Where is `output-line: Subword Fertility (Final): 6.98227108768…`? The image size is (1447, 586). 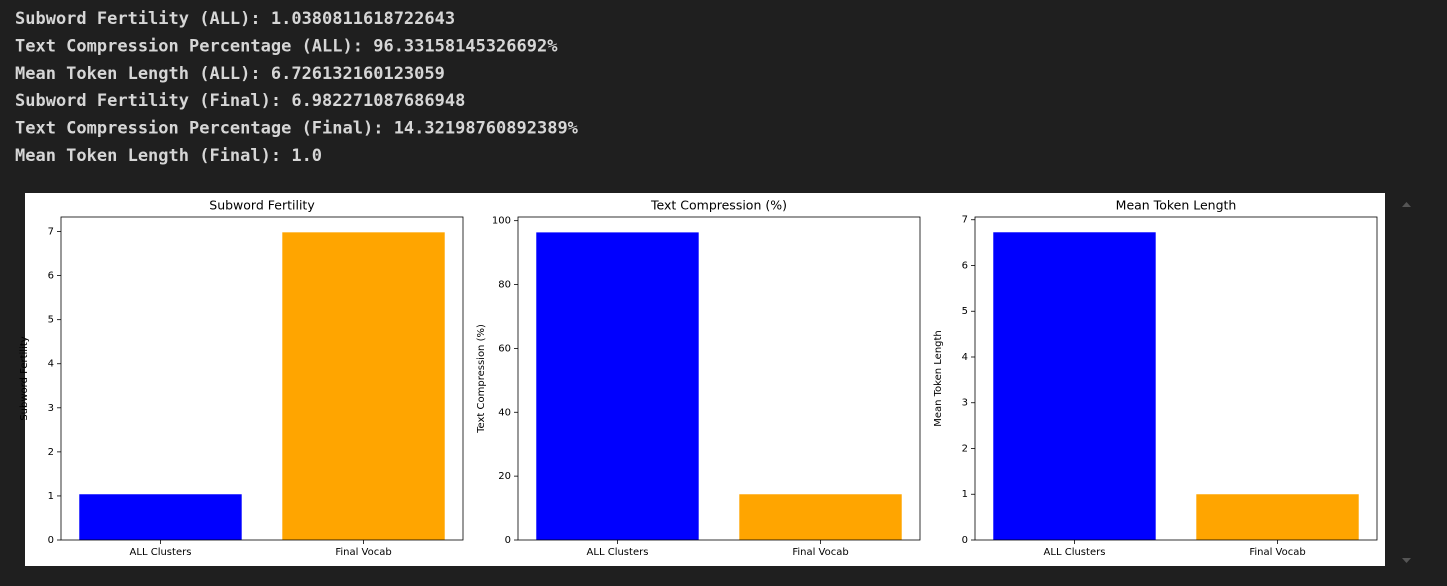 output-line: Subword Fertility (Final): 6.98227108768… is located at coordinates (240, 101).